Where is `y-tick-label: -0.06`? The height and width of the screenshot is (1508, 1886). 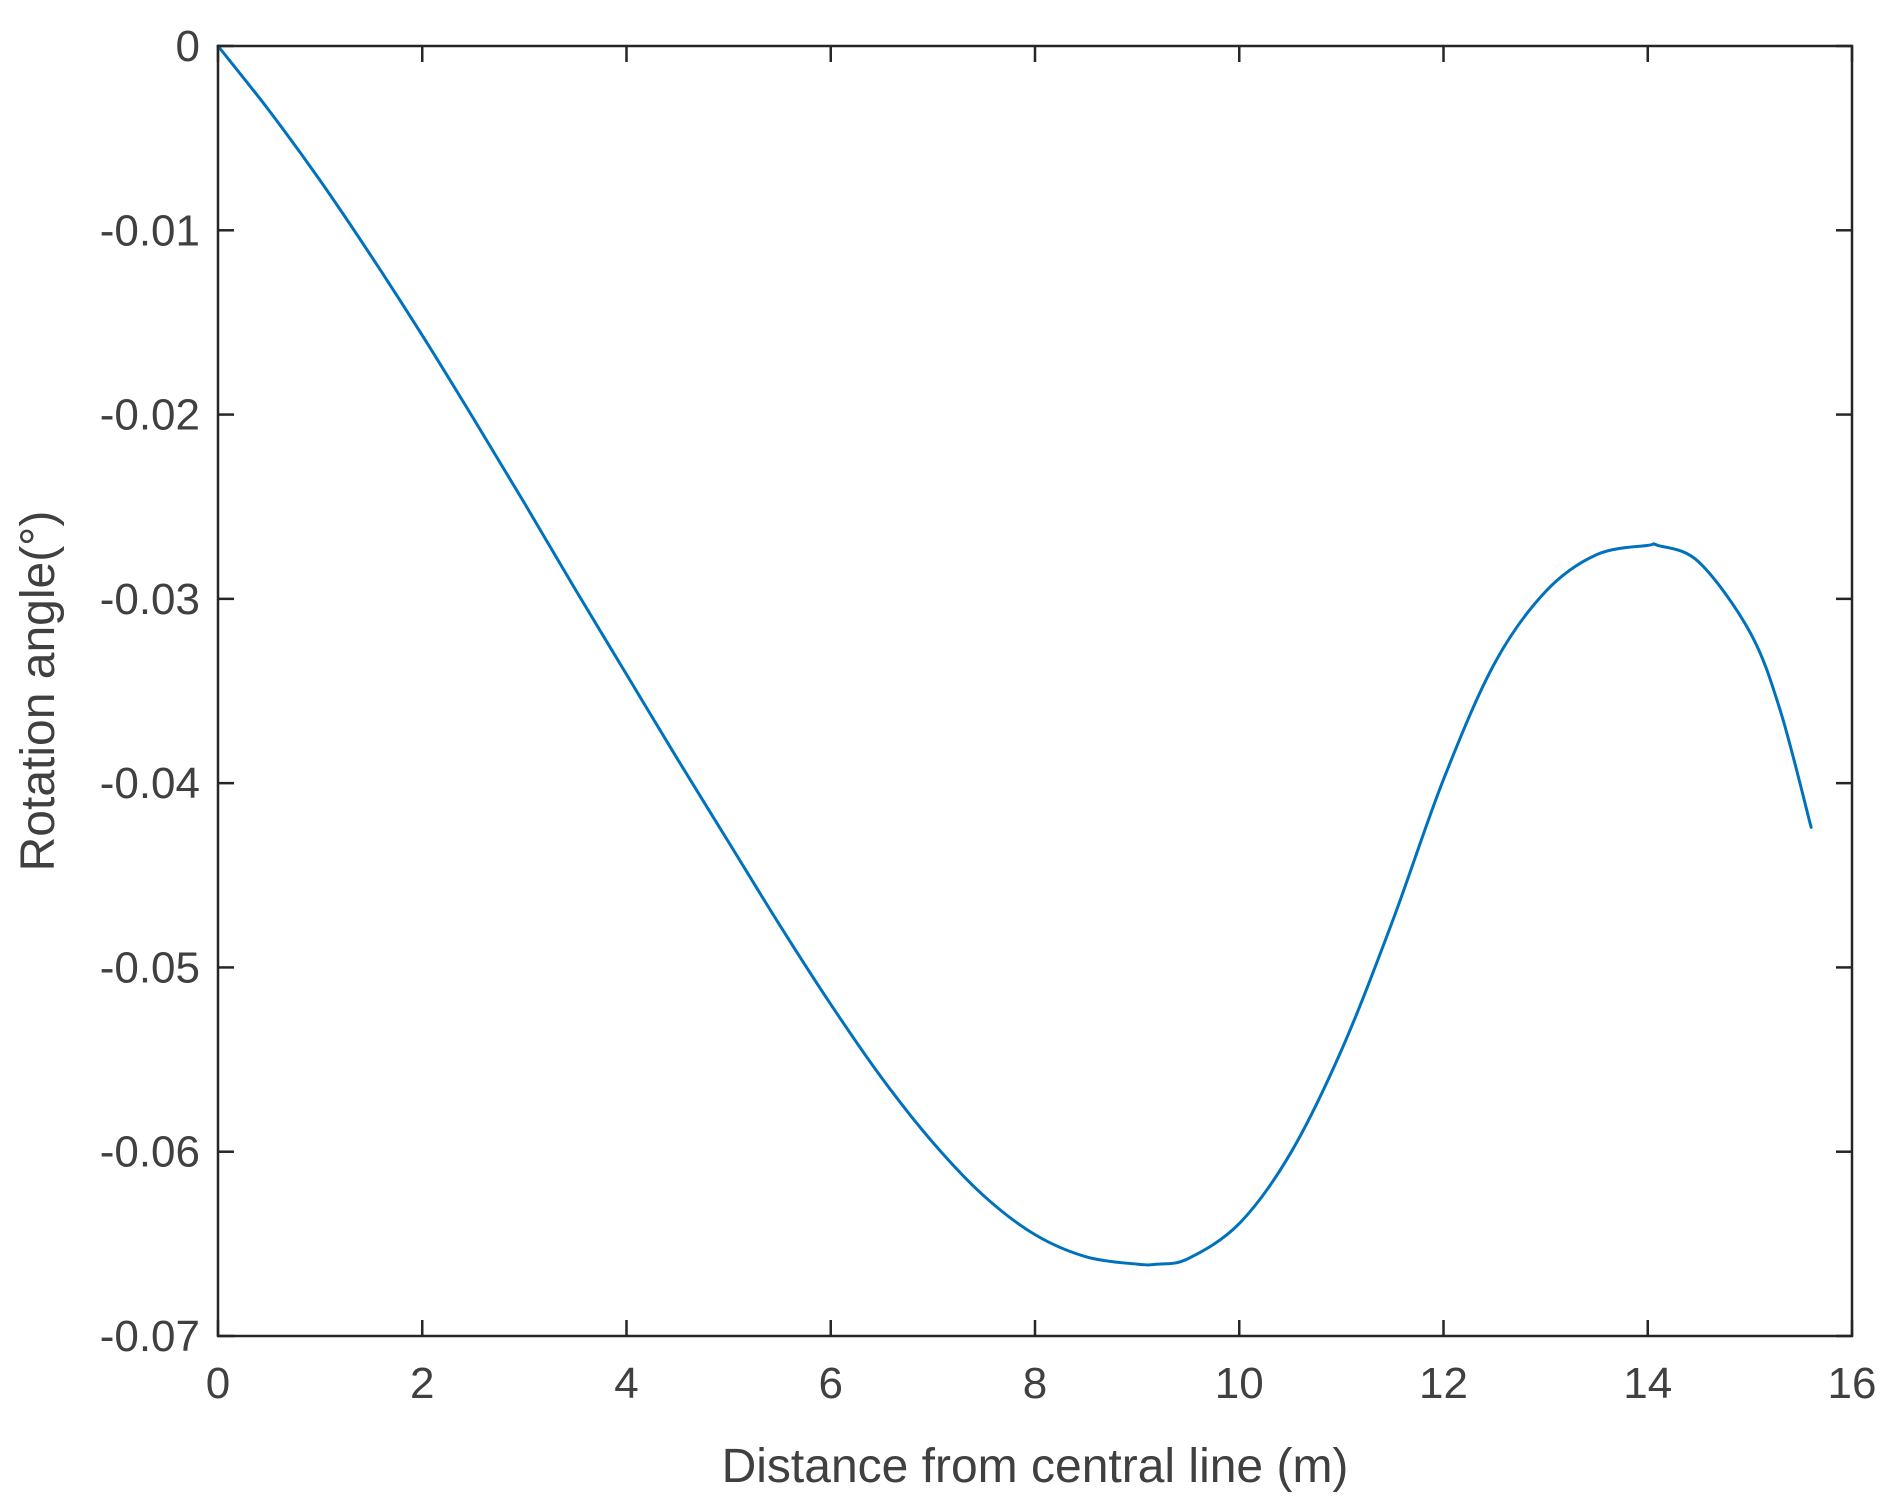 y-tick-label: -0.06 is located at coordinates (150, 1152).